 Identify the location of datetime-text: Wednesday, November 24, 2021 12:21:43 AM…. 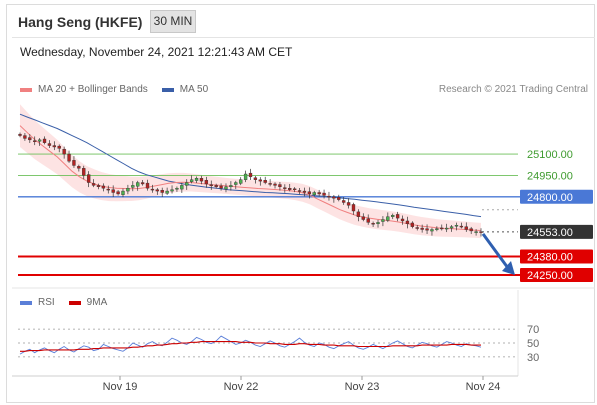
(156, 52).